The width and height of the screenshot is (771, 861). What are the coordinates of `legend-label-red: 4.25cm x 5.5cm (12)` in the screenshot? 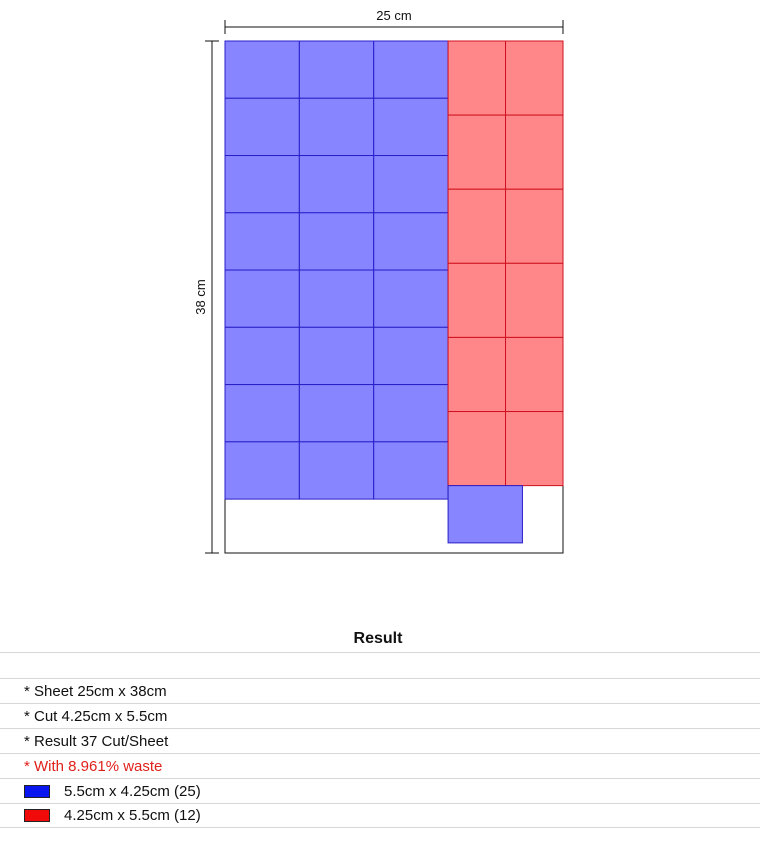 It's located at (132, 815).